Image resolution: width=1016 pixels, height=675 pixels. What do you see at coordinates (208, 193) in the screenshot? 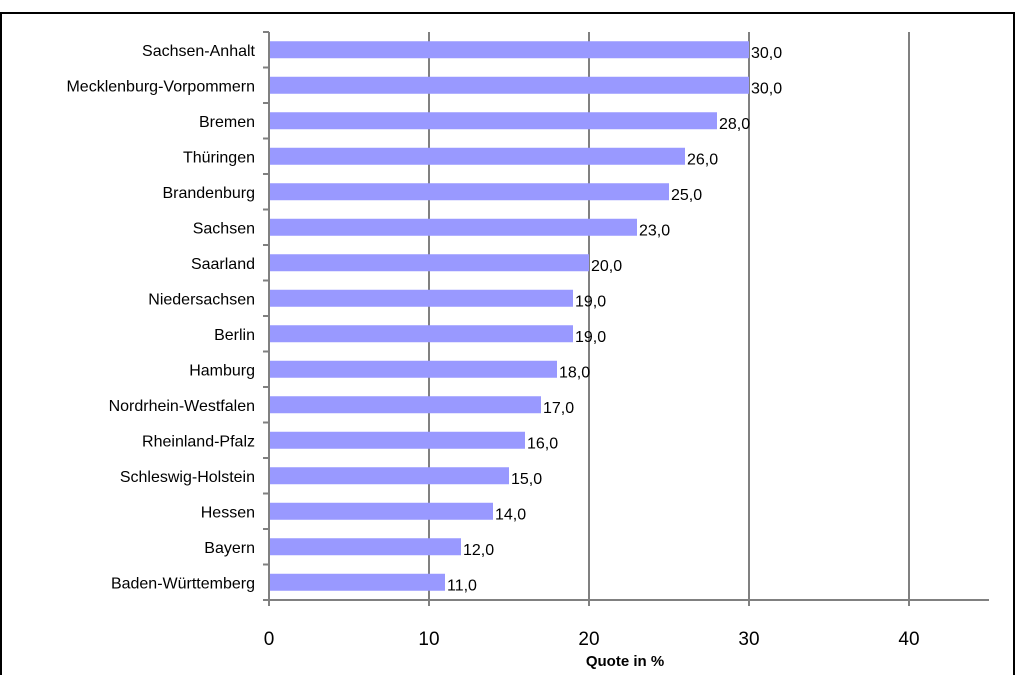
I see `category-label: Brandenburg` at bounding box center [208, 193].